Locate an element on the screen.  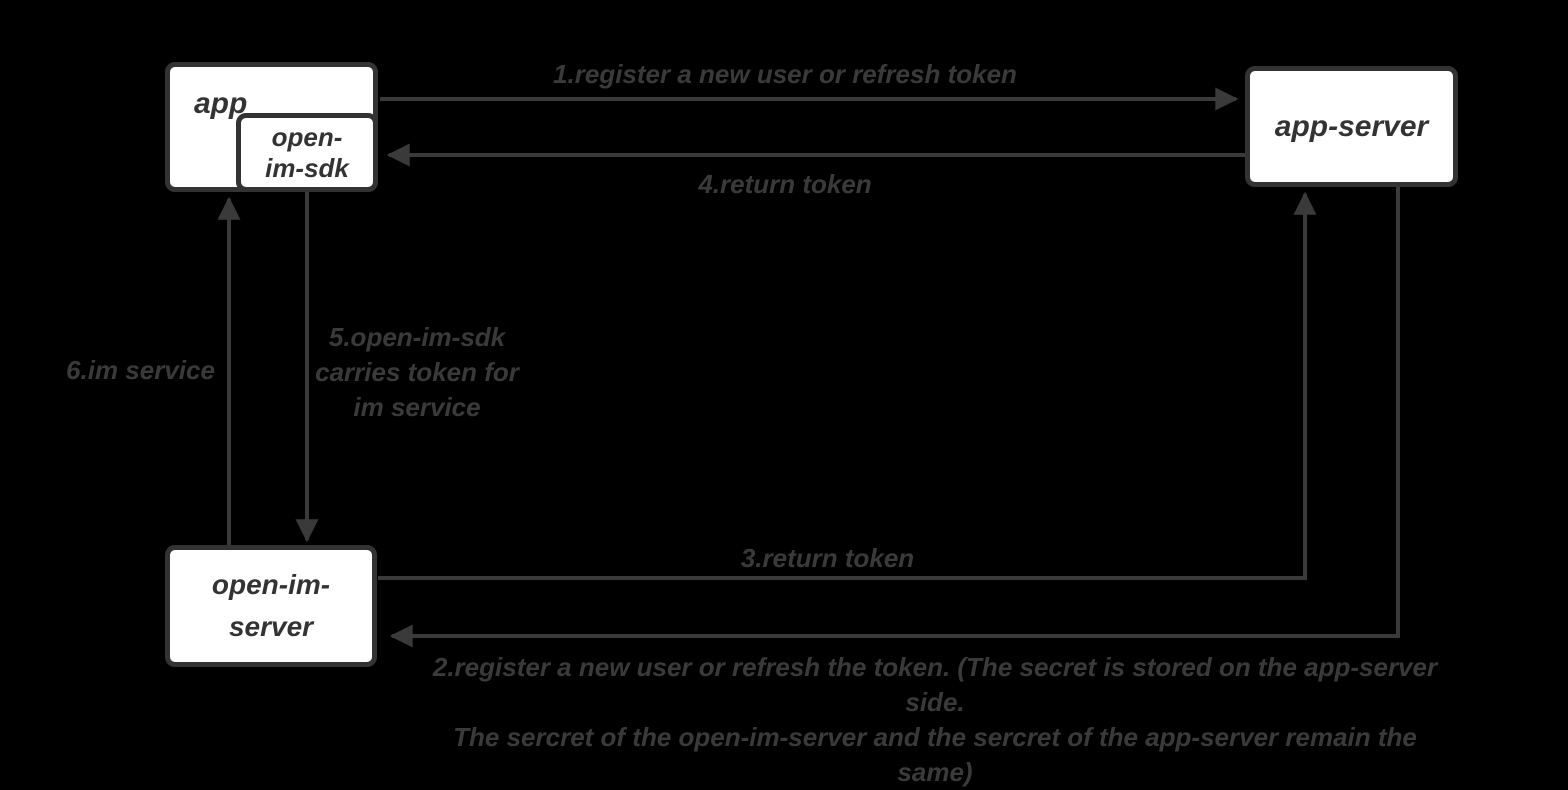
node-open-im-sdk: open- im-sdk is located at coordinates (307, 152).